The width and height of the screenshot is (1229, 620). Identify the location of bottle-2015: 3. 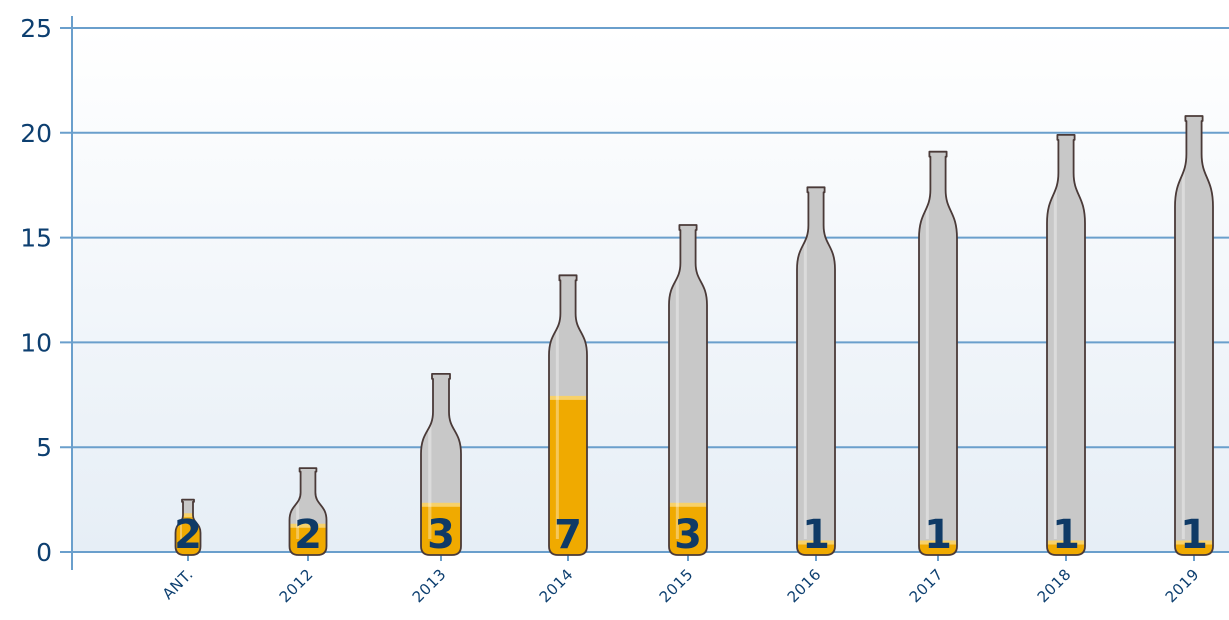
(688, 391).